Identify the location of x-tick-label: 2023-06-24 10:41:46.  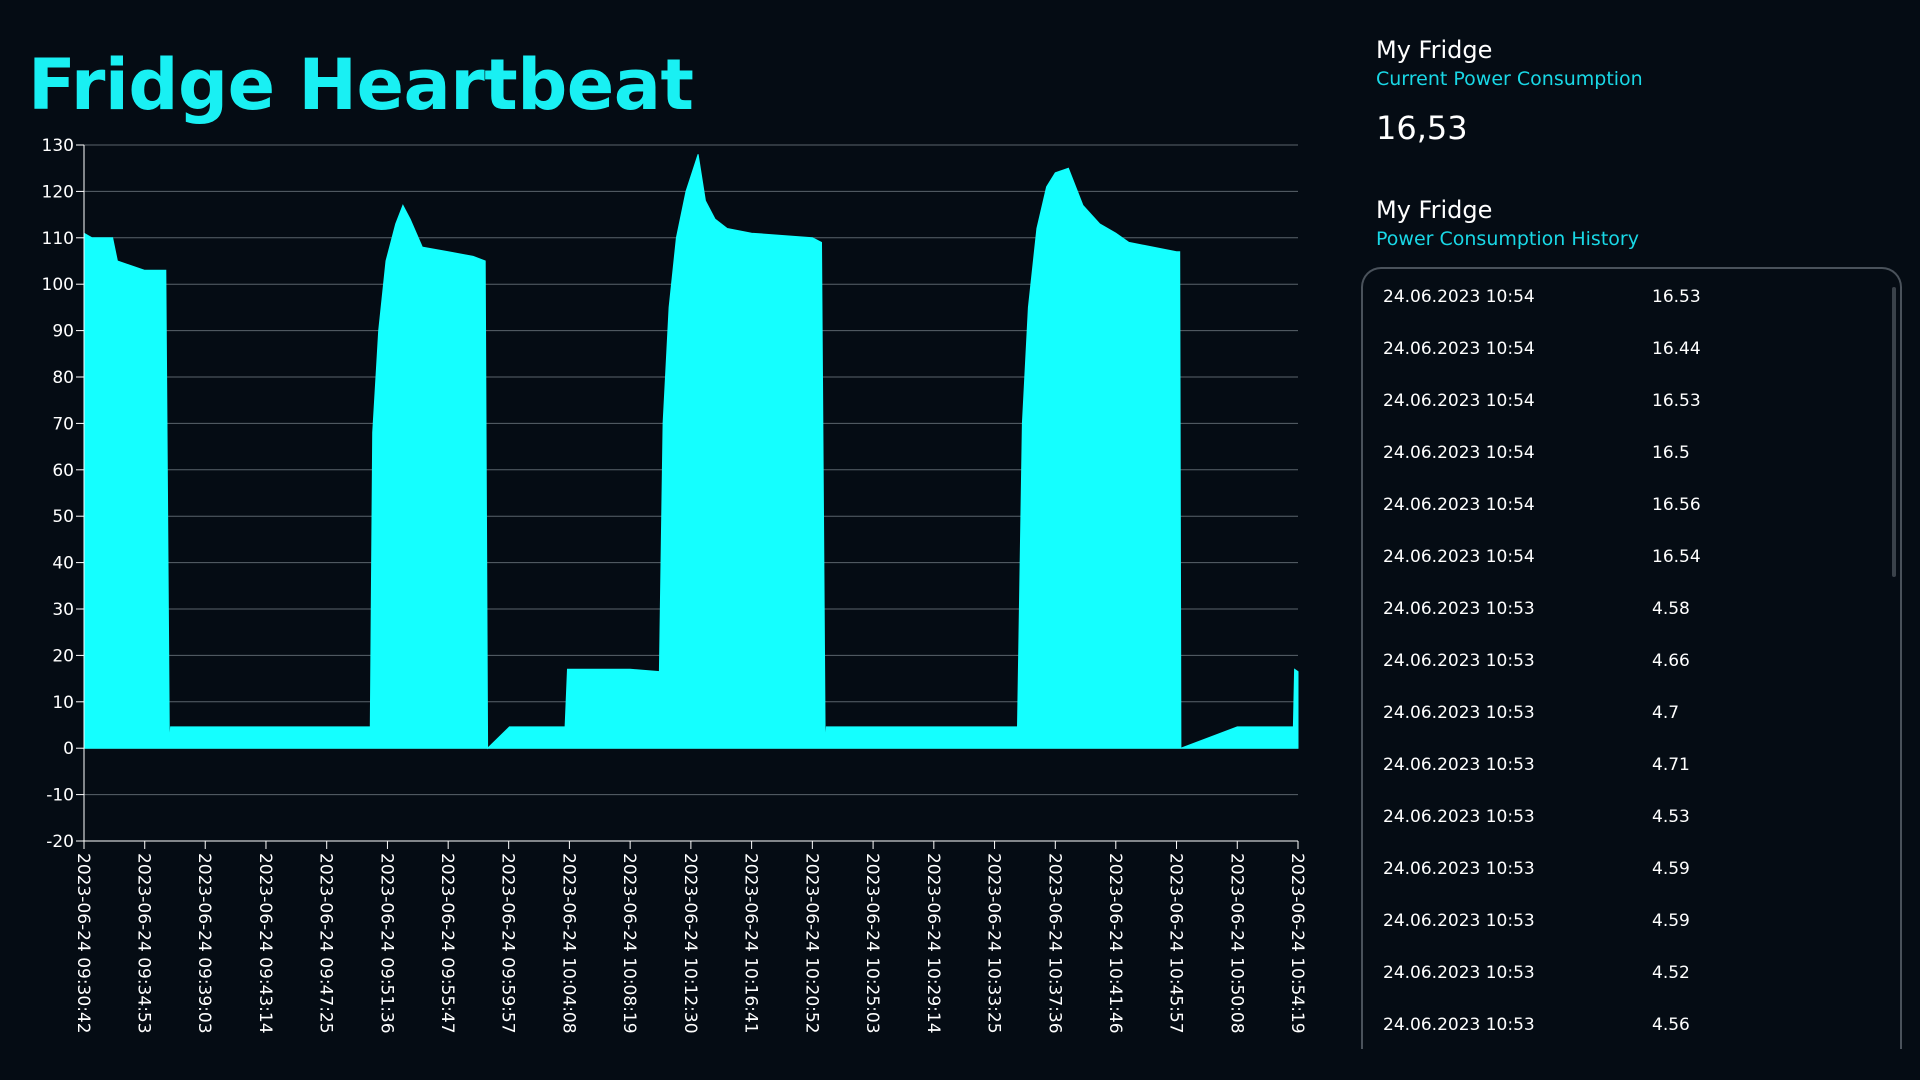
(1115, 943).